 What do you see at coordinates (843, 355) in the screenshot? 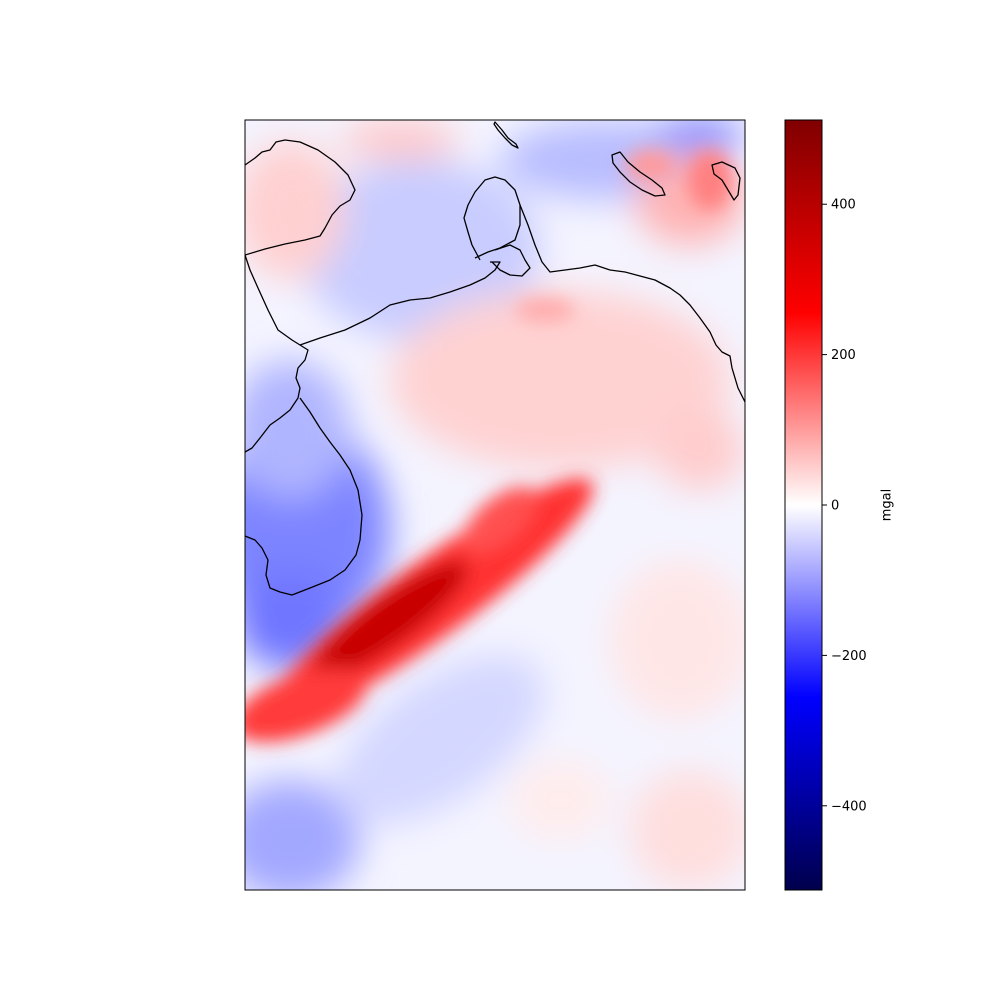
I see `colorbar-tick-label: 200` at bounding box center [843, 355].